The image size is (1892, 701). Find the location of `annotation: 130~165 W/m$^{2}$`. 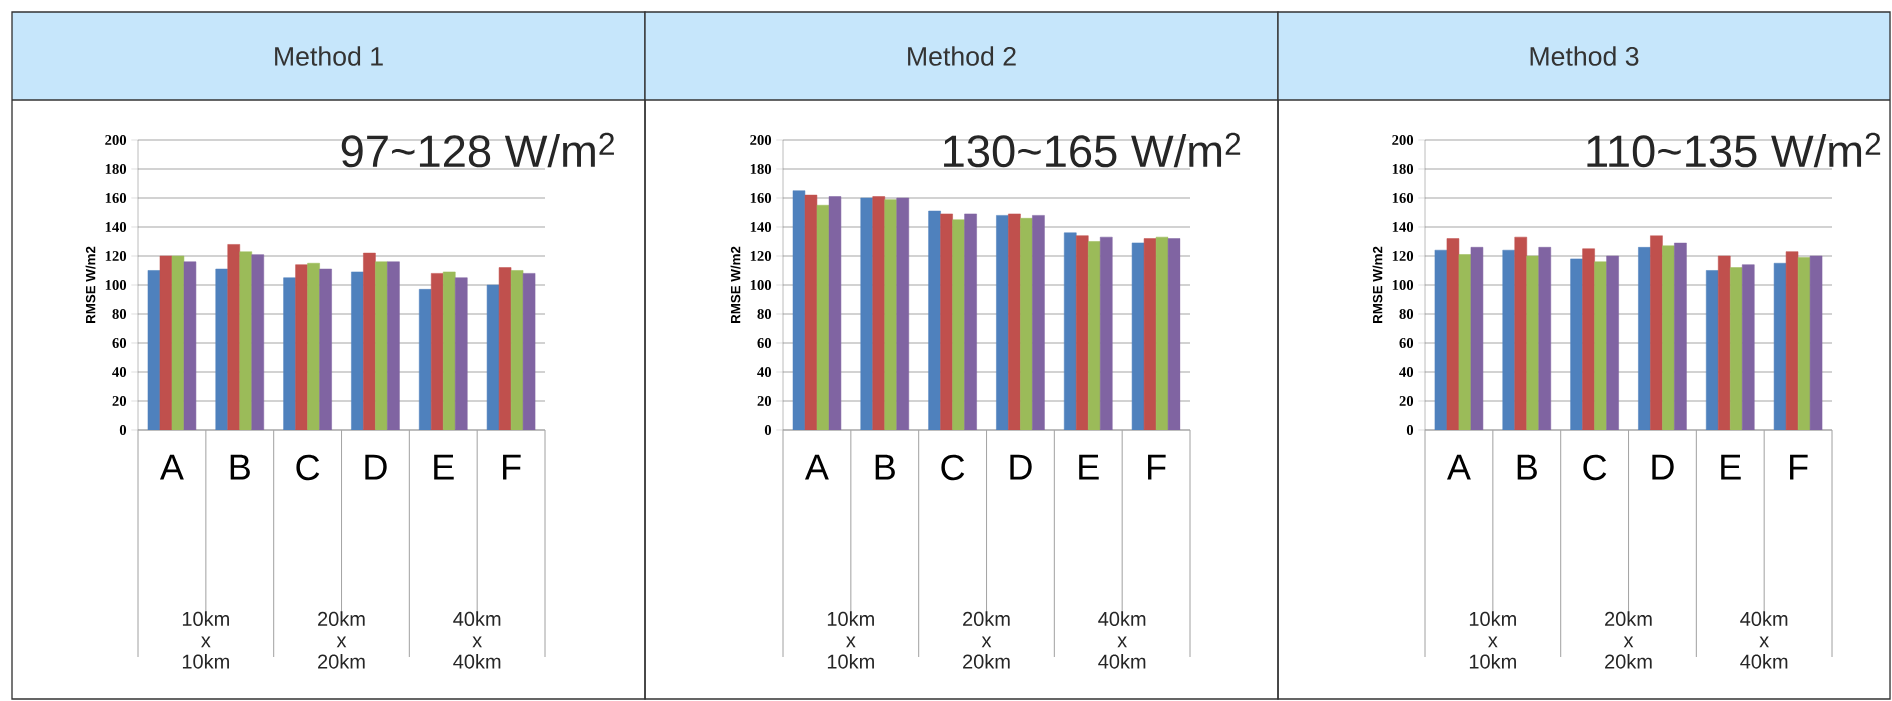

annotation: 130~165 W/m$^{2}$ is located at coordinates (1092, 150).